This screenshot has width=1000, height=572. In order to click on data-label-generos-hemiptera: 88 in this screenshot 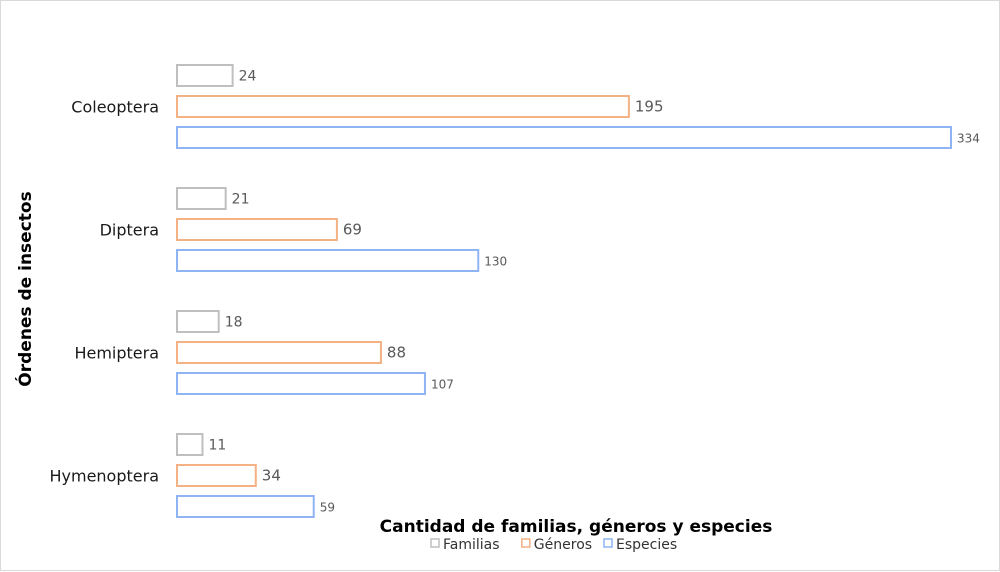, I will do `click(396, 353)`.